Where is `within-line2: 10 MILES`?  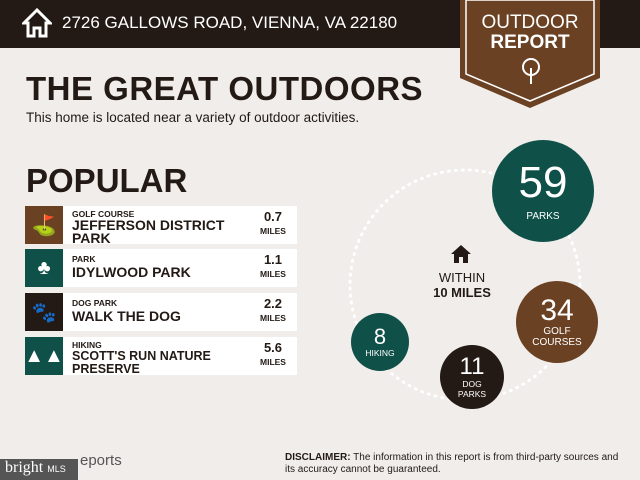
within-line2: 10 MILES is located at coordinates (462, 292).